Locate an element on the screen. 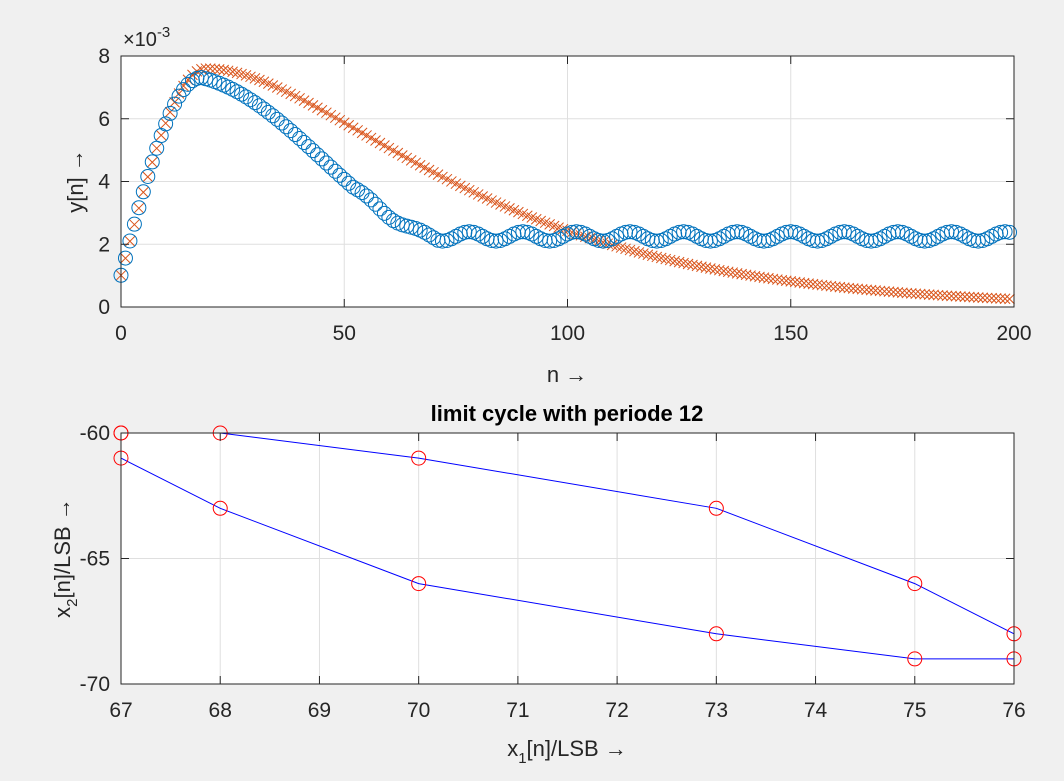 Image resolution: width=1064 pixels, height=781 pixels. bottom-x-axis-label: x1[n]/LSB → is located at coordinates (567, 751).